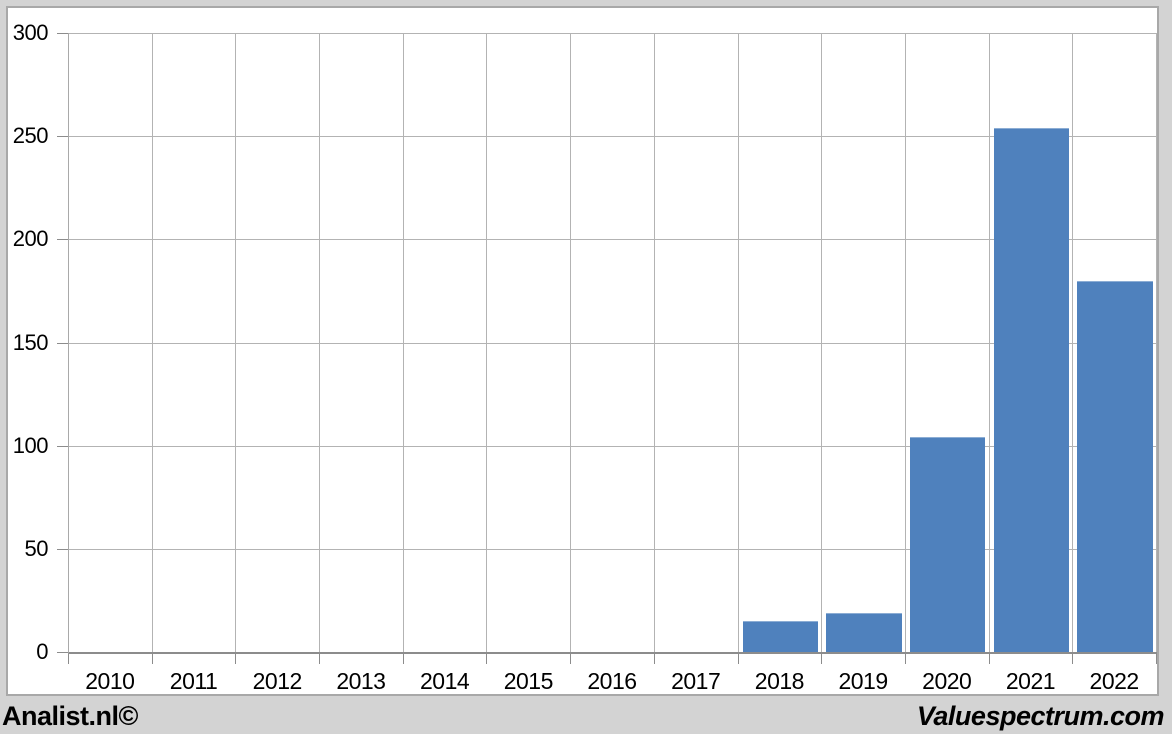  I want to click on watermark-valuespectrum: Valuespectrum.com, so click(1040, 716).